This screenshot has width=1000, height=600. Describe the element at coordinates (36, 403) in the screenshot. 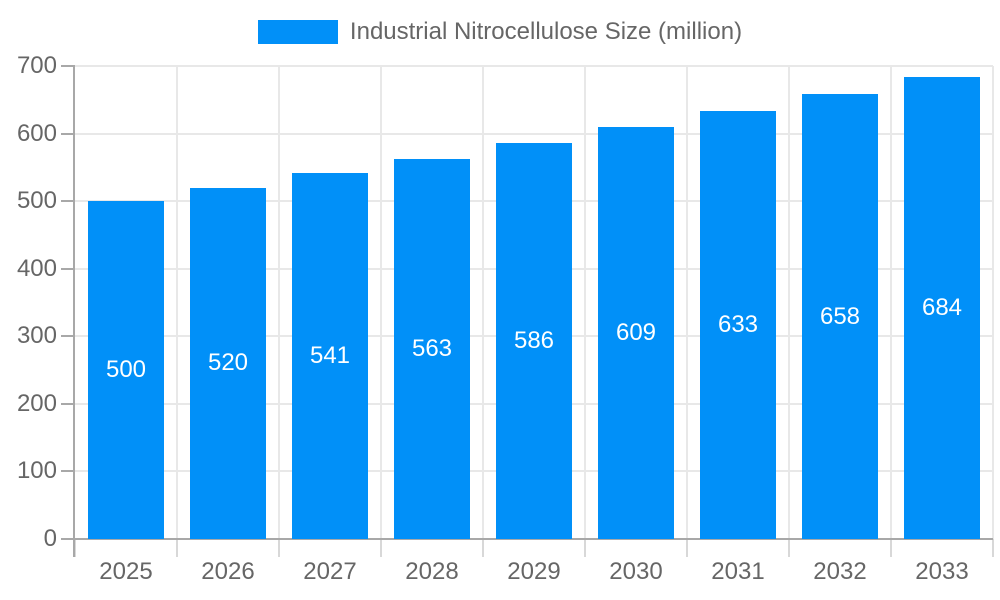

I see `y-axis-label: 200` at that location.